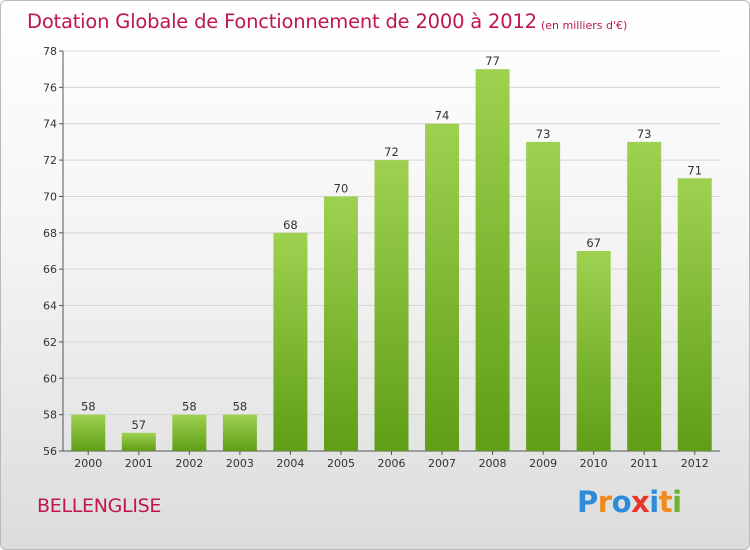 This screenshot has height=550, width=750. I want to click on y-tick-label: 66, so click(50, 269).